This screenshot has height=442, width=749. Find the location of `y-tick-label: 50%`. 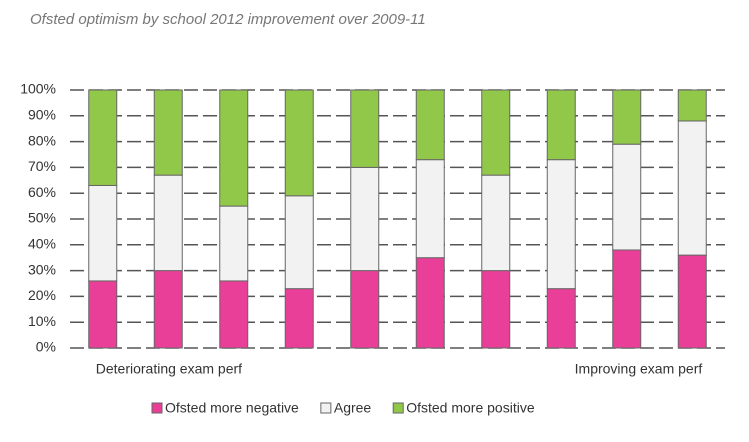

y-tick-label: 50% is located at coordinates (42, 218).